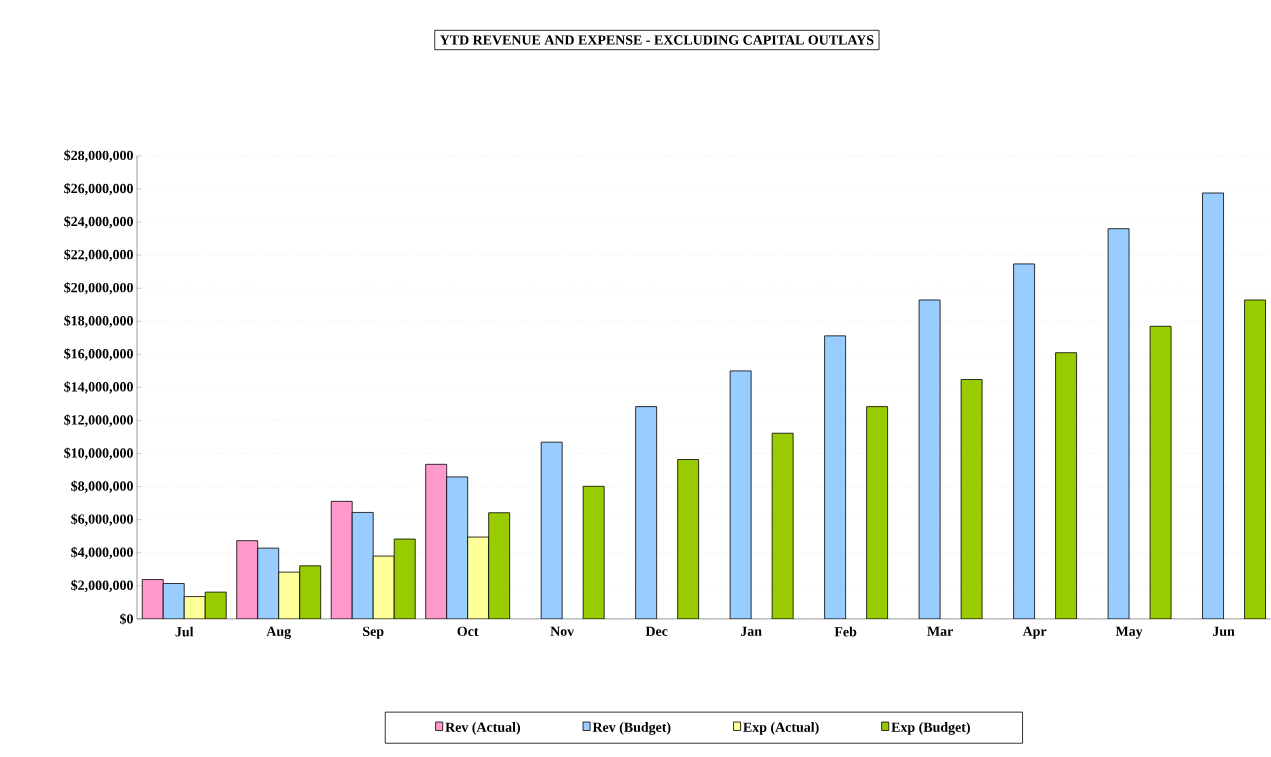  What do you see at coordinates (562, 631) in the screenshot?
I see `x-tick-label: Nov` at bounding box center [562, 631].